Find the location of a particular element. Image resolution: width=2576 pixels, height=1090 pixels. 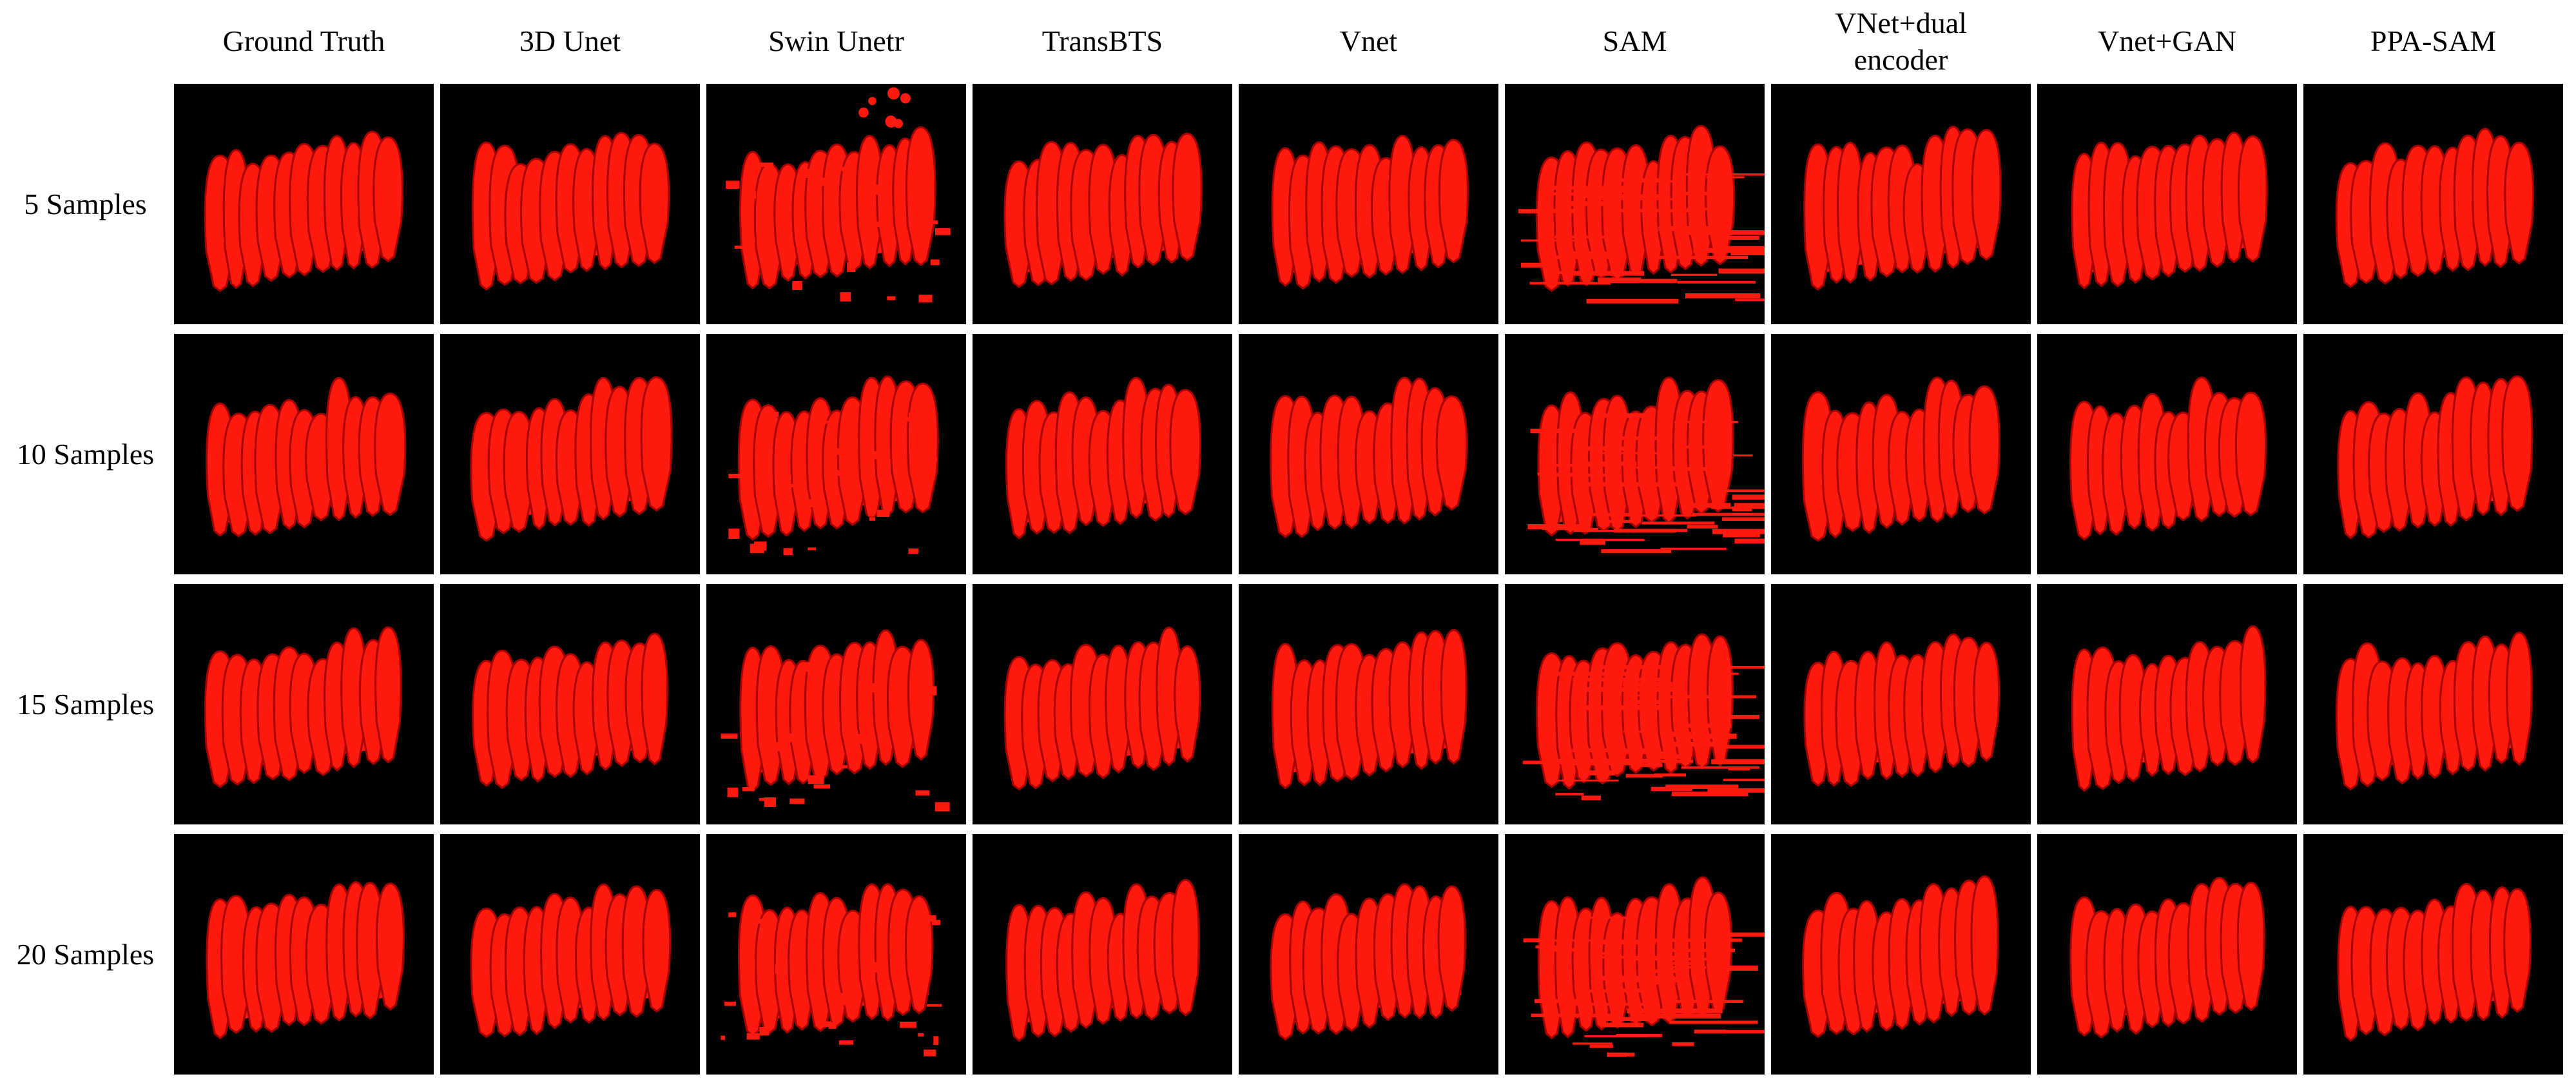

row-label-1: 5 Samples is located at coordinates (85, 204).